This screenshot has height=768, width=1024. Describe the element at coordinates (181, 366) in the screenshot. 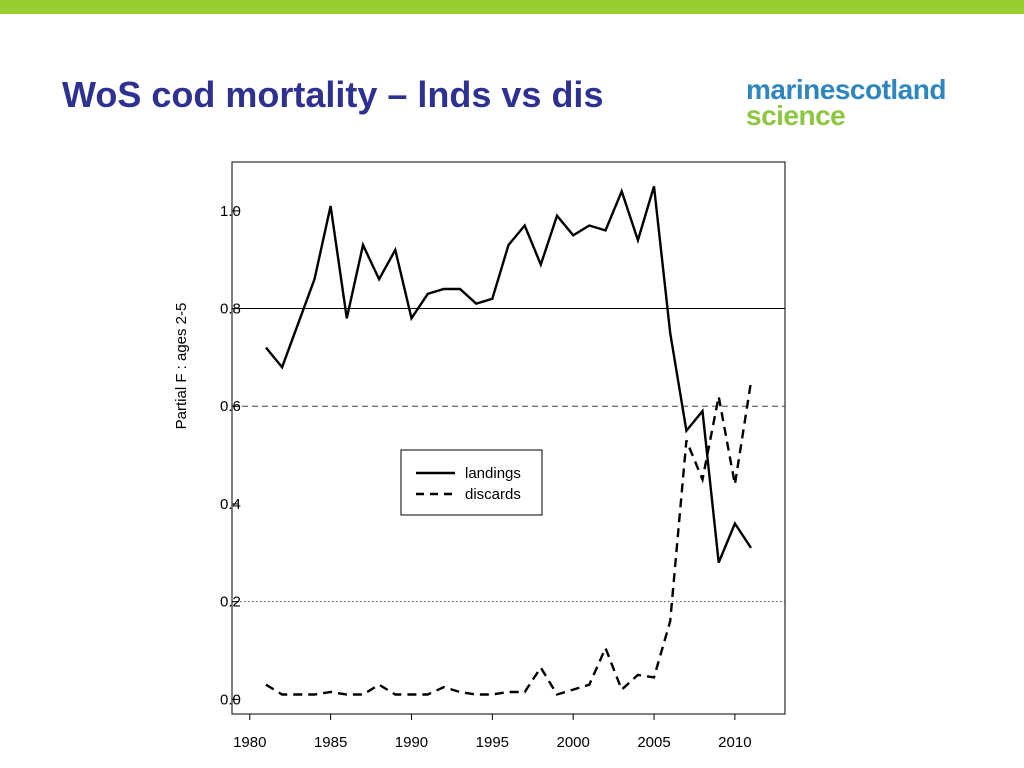

I see `y-axis-label: Partial F : ages 2-5` at that location.